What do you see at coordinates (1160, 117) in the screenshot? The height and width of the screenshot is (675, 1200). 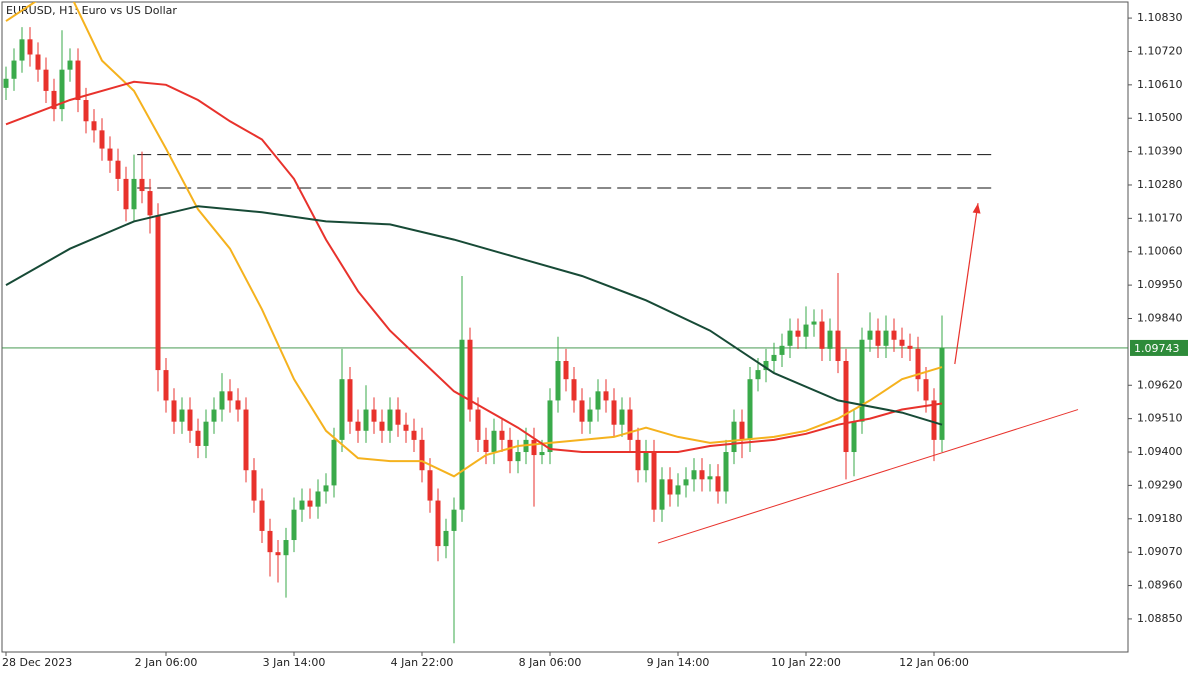 I see `y-tick-label: 1.10500` at bounding box center [1160, 117].